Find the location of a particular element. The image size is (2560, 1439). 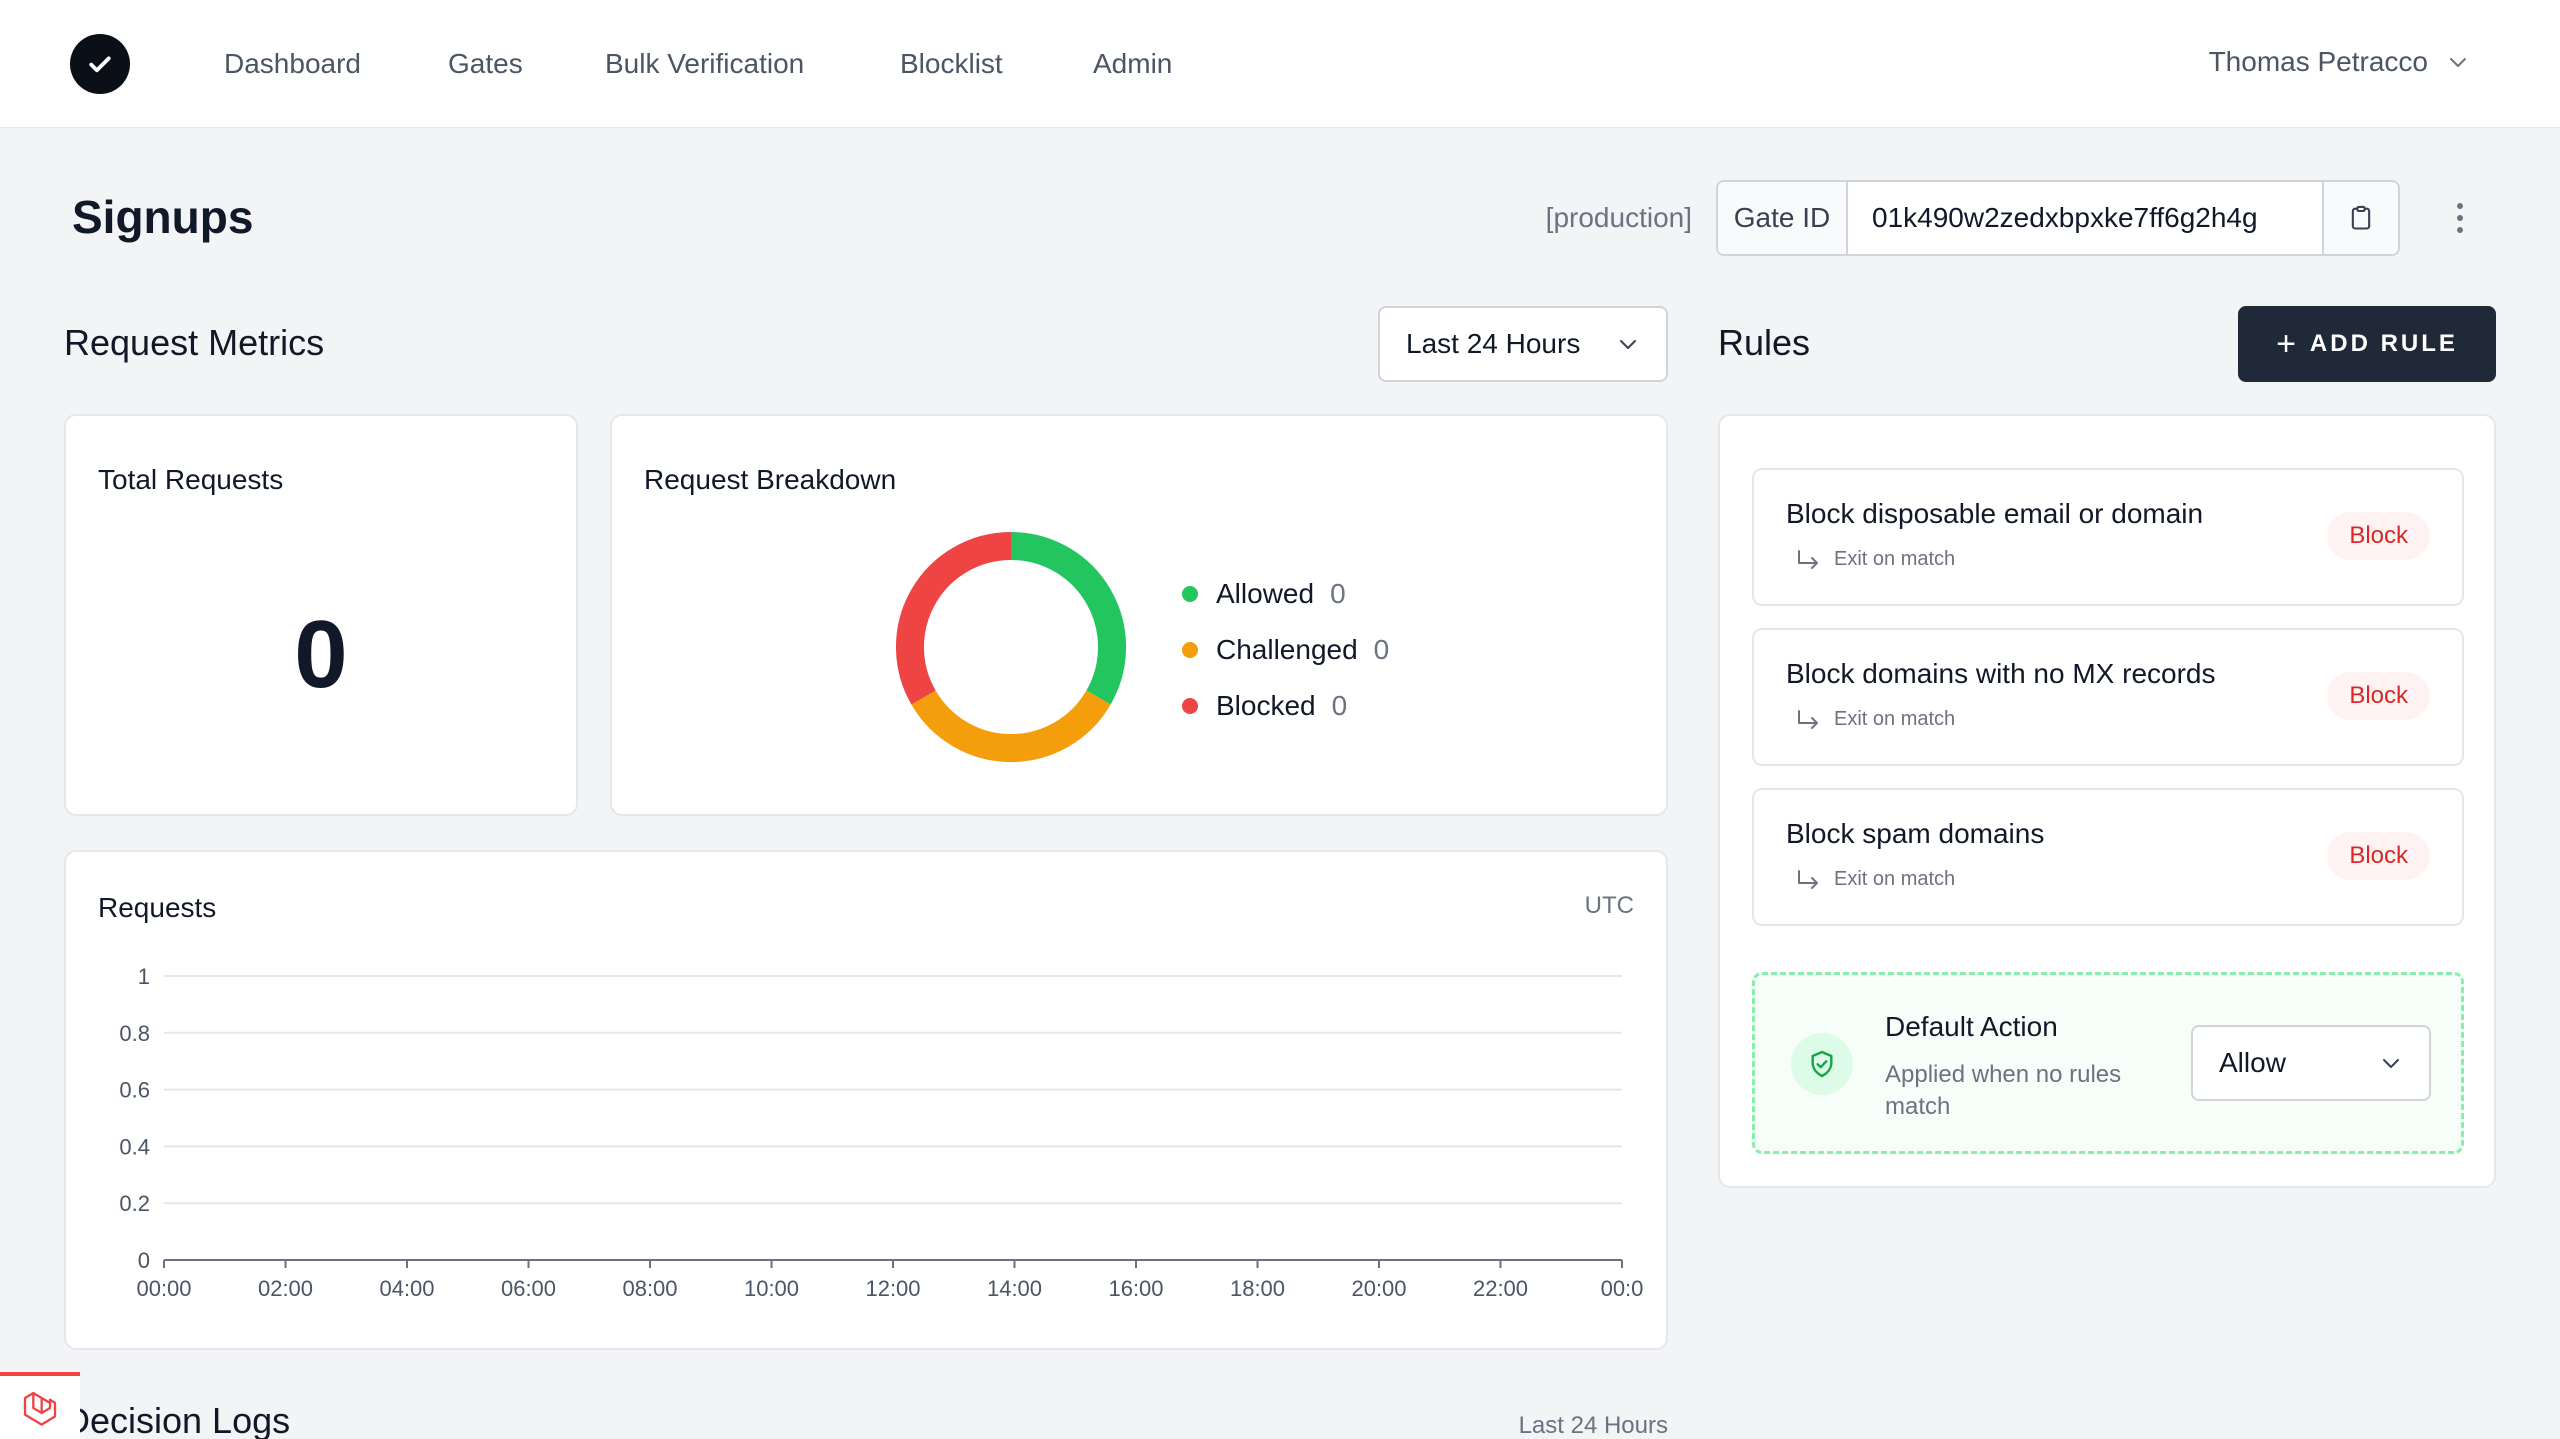

laravel-icon is located at coordinates (40, 1405).